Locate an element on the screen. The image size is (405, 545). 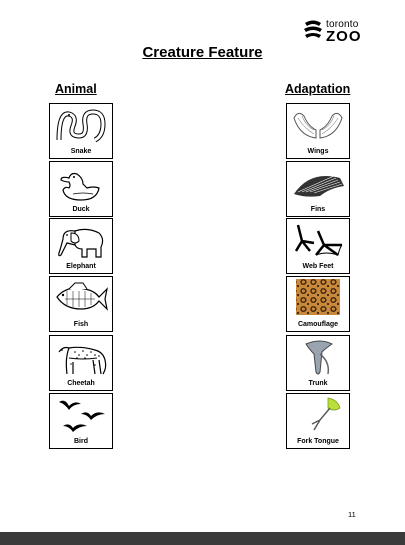
animal-card-bird: Bird is located at coordinates (81, 421).